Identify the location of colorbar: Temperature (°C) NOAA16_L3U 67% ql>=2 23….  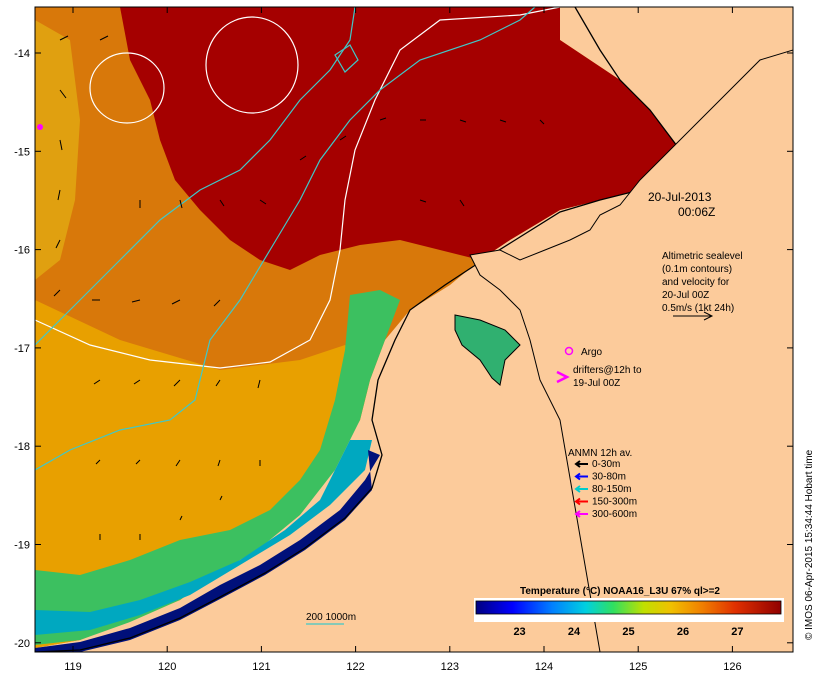
(629, 612).